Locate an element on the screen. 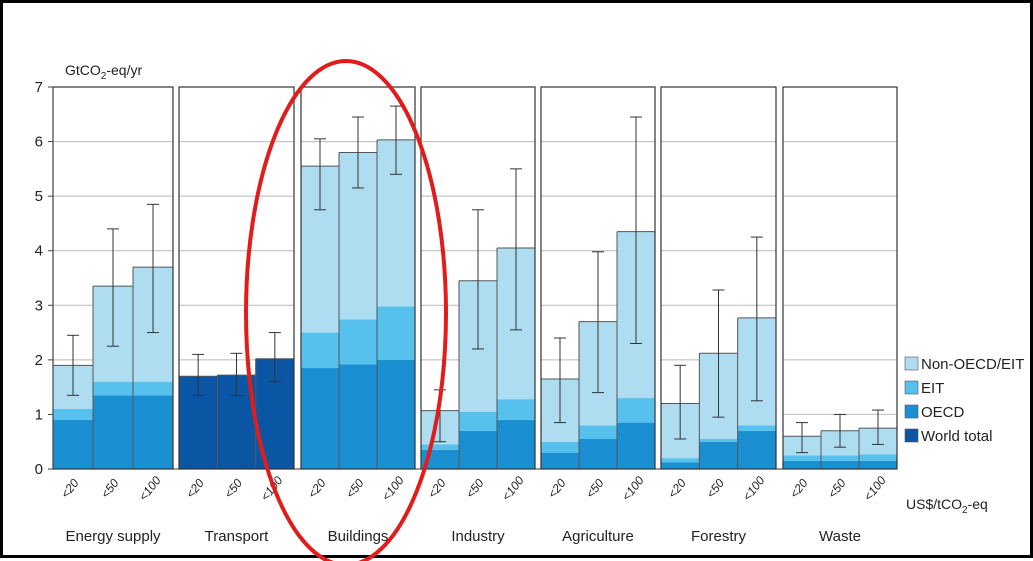 The width and height of the screenshot is (1033, 561). legend-label-non_oecd_eit: Non-OECD/EIT is located at coordinates (972, 364).